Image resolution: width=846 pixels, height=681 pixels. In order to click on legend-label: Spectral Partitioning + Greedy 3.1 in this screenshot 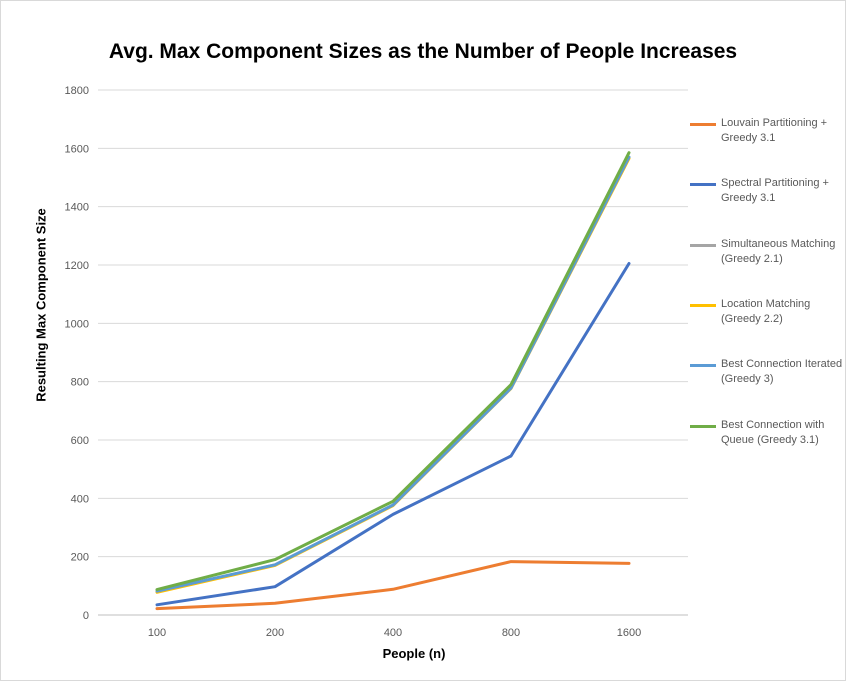, I will do `click(775, 191)`.